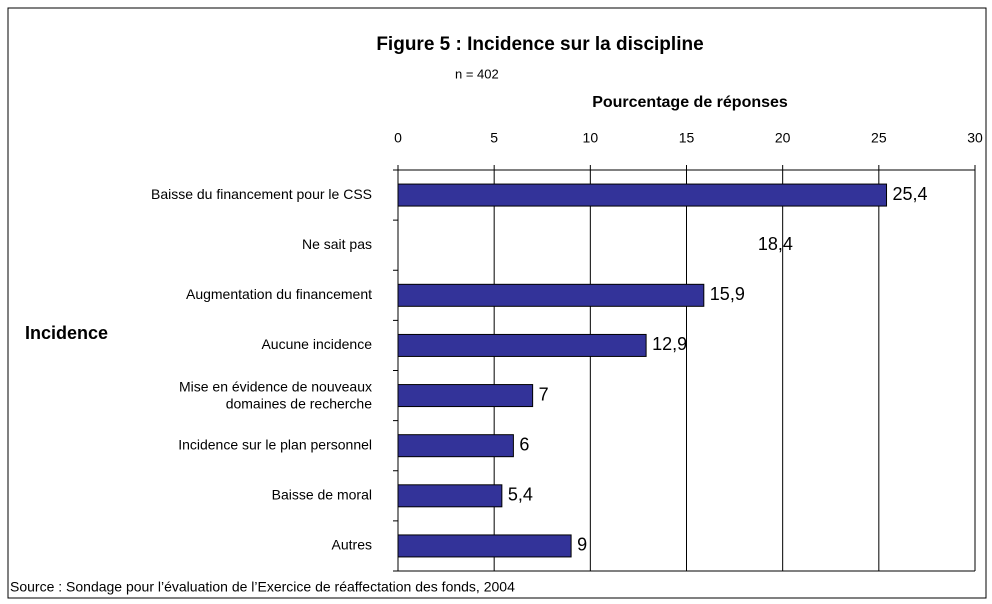  What do you see at coordinates (539, 44) in the screenshot?
I see `chart-title: Figure 5 : Incidence sur la discipline` at bounding box center [539, 44].